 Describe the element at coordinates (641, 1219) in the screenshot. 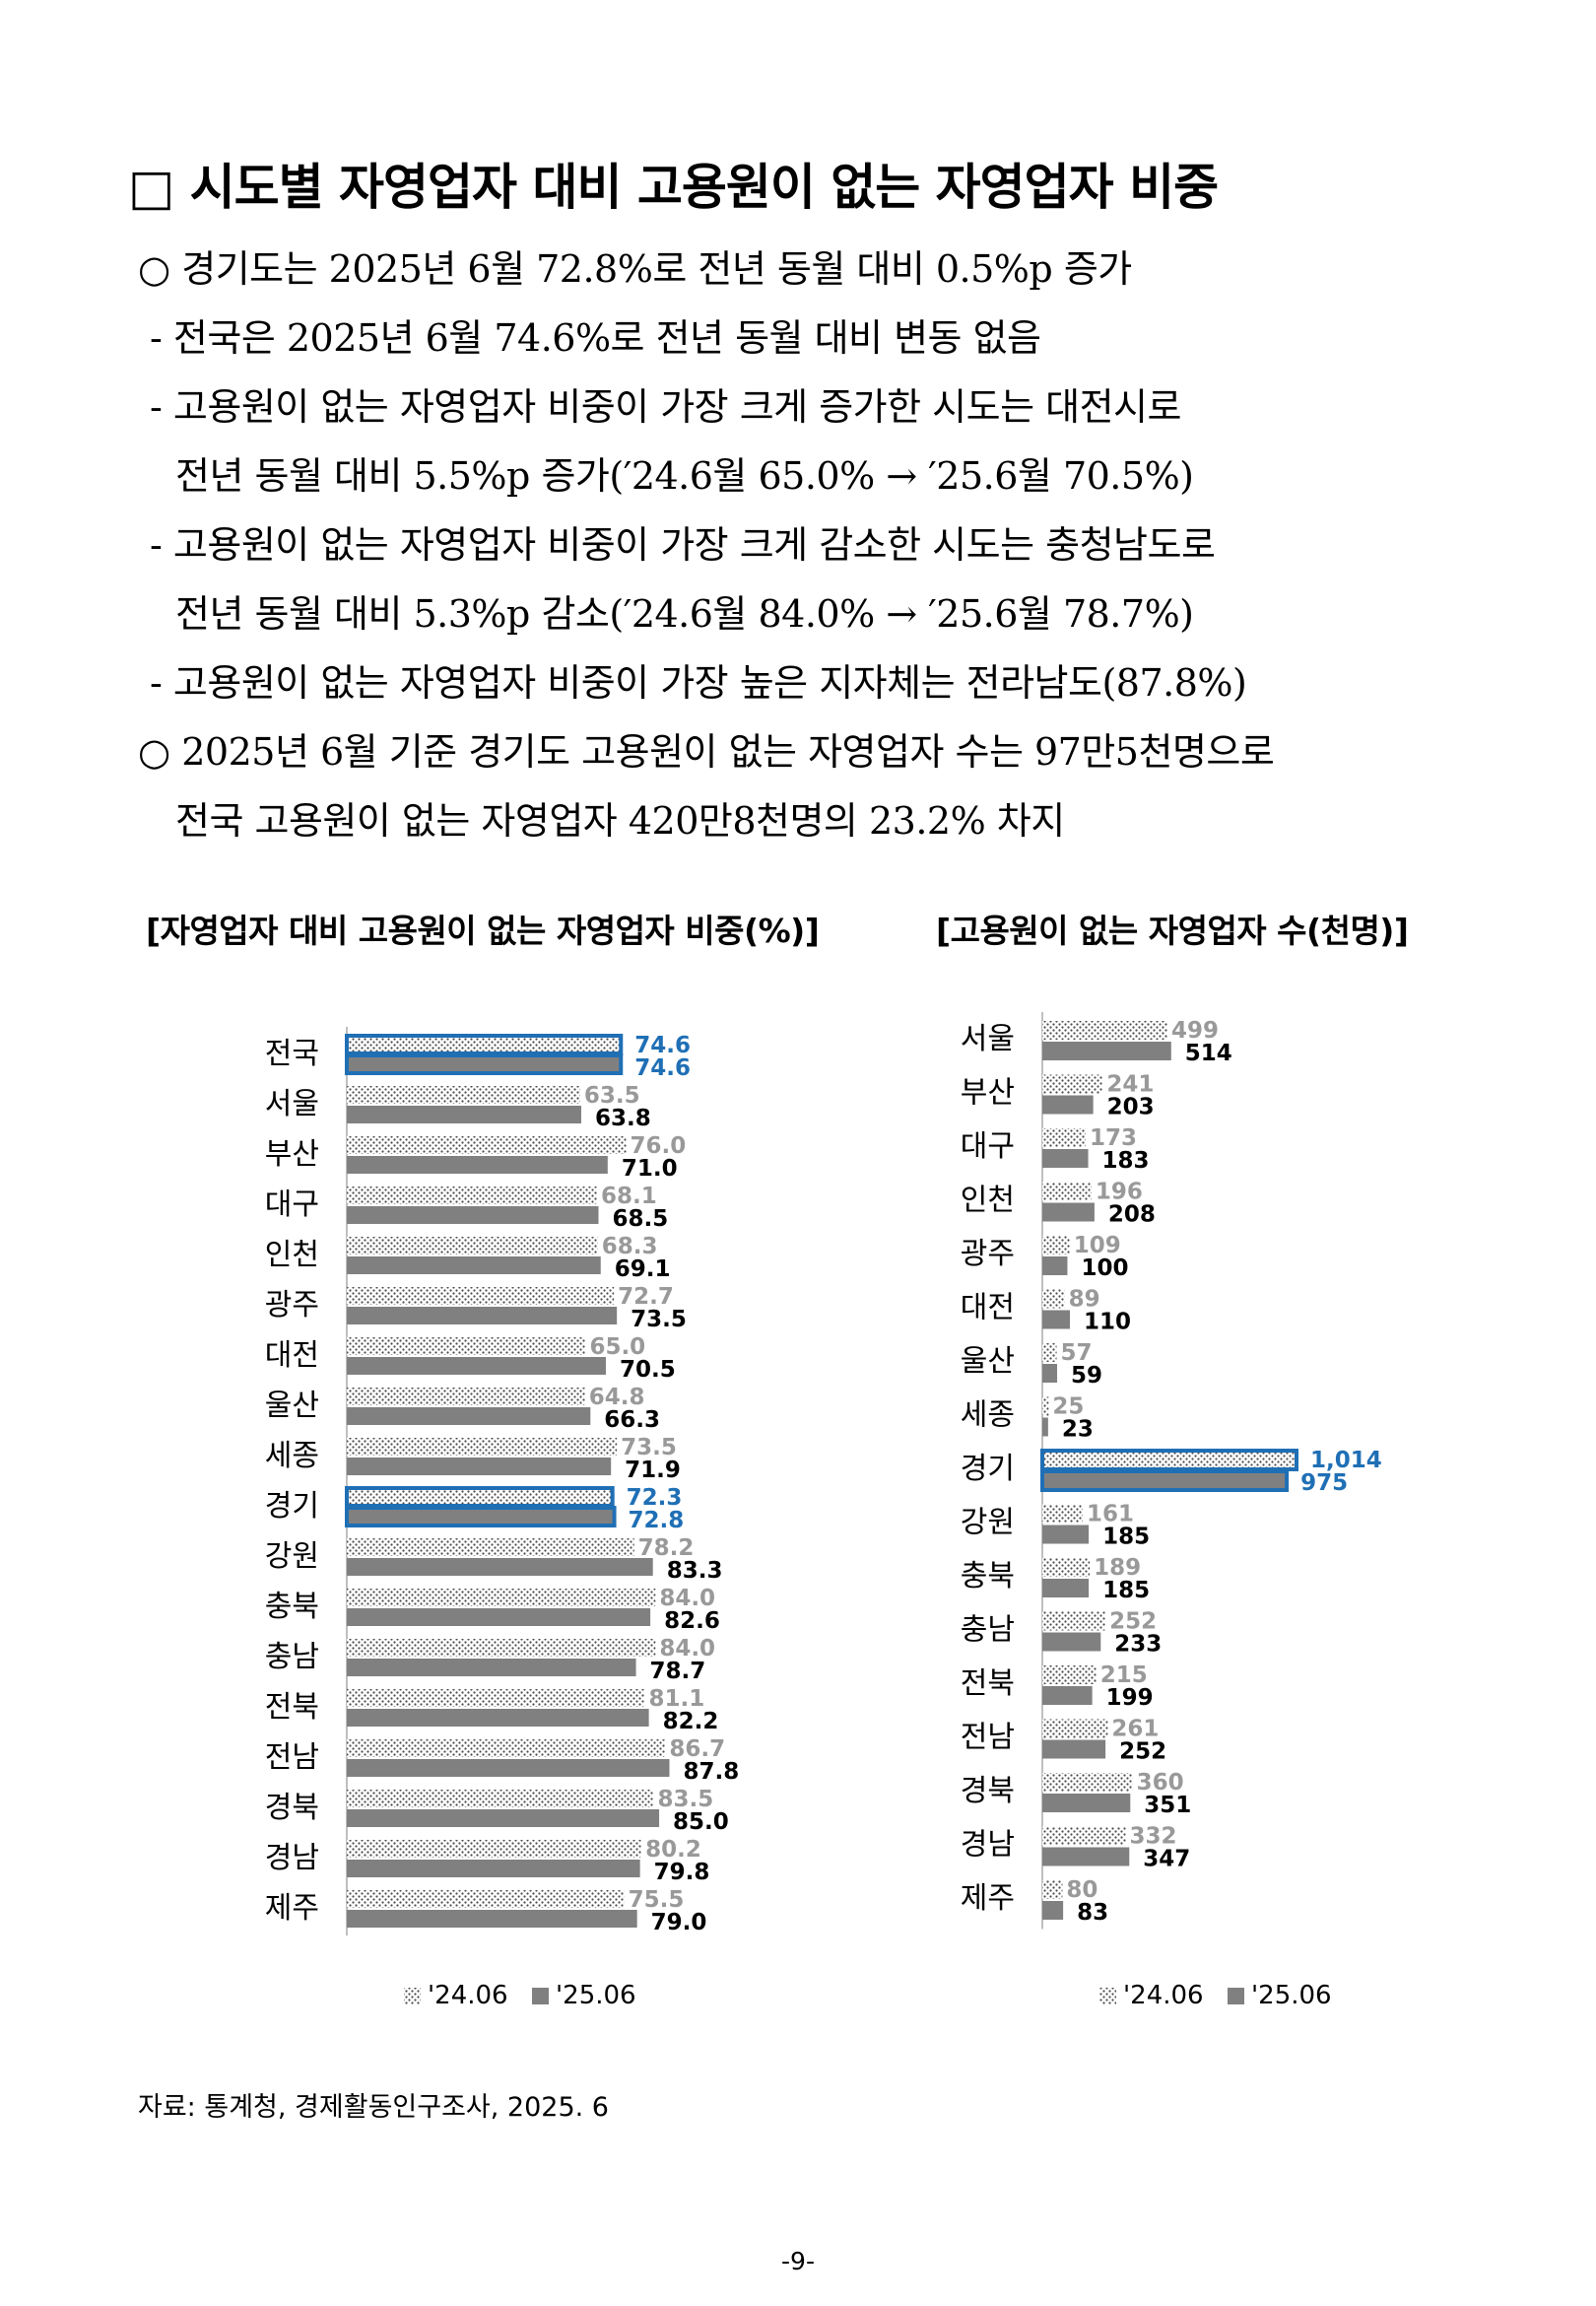

I see `chart-0-value-2025: 68.5` at that location.